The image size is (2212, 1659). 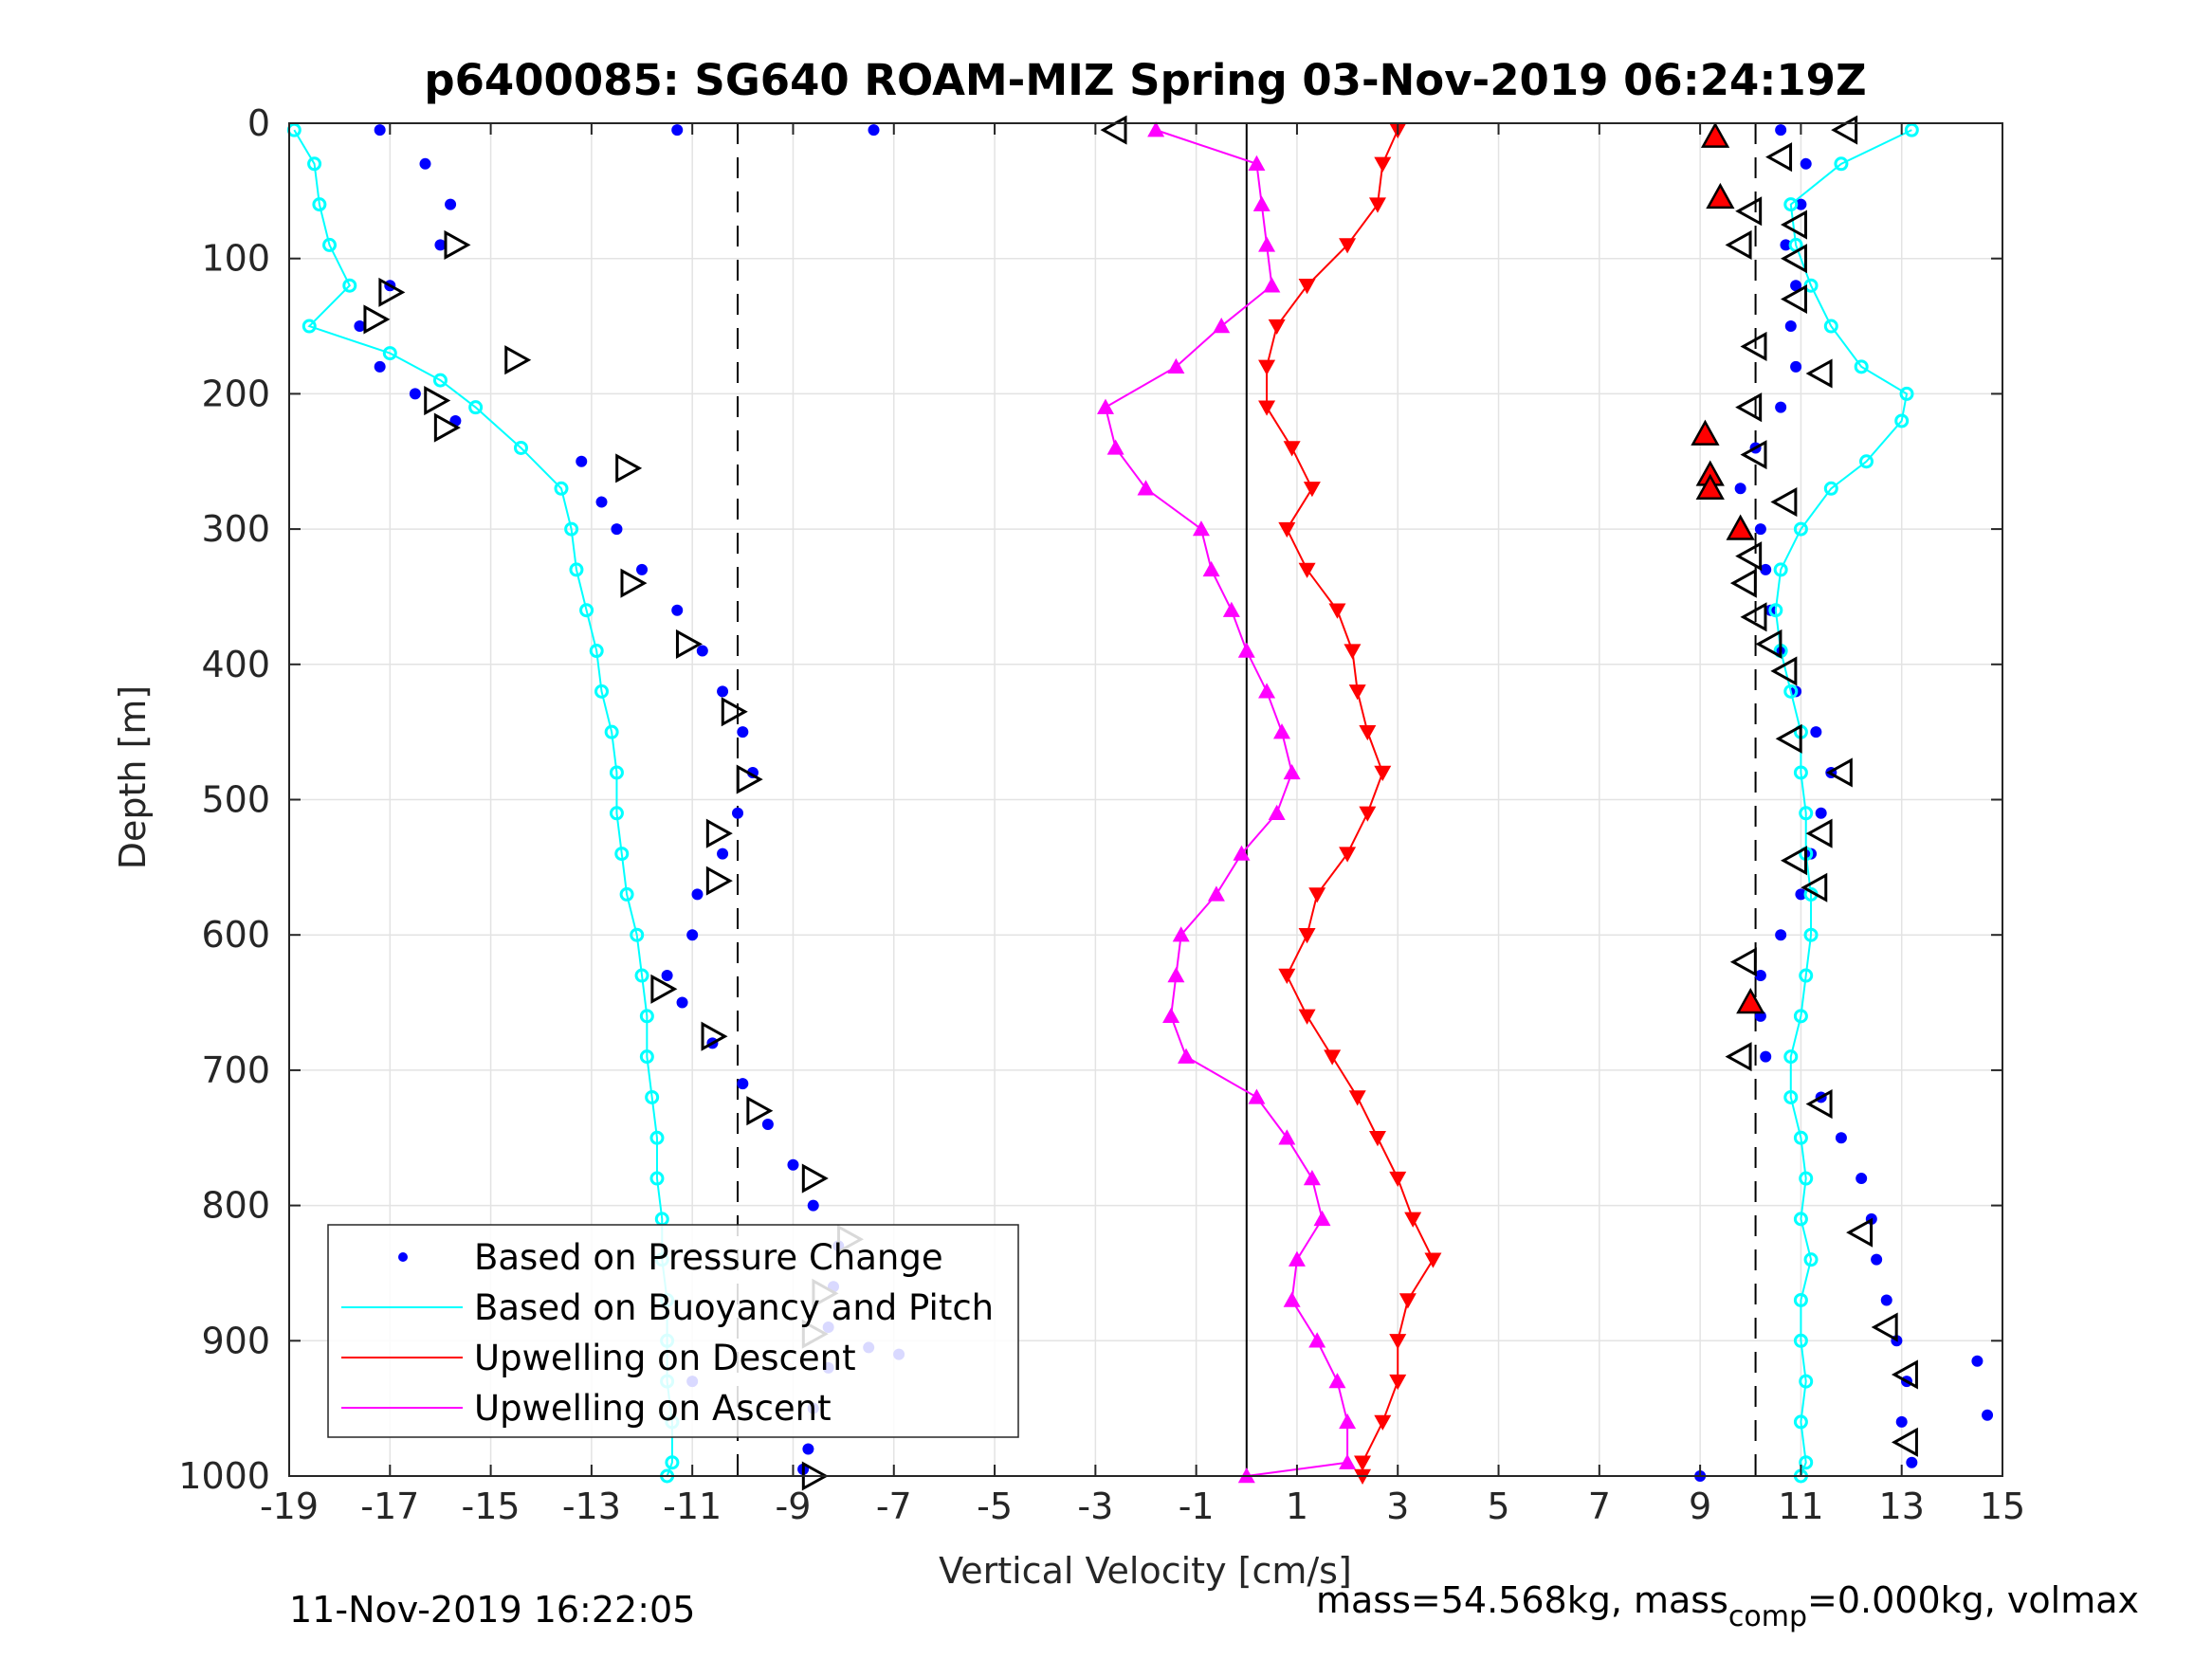 I want to click on x-tick-label: 5, so click(x=1498, y=1506).